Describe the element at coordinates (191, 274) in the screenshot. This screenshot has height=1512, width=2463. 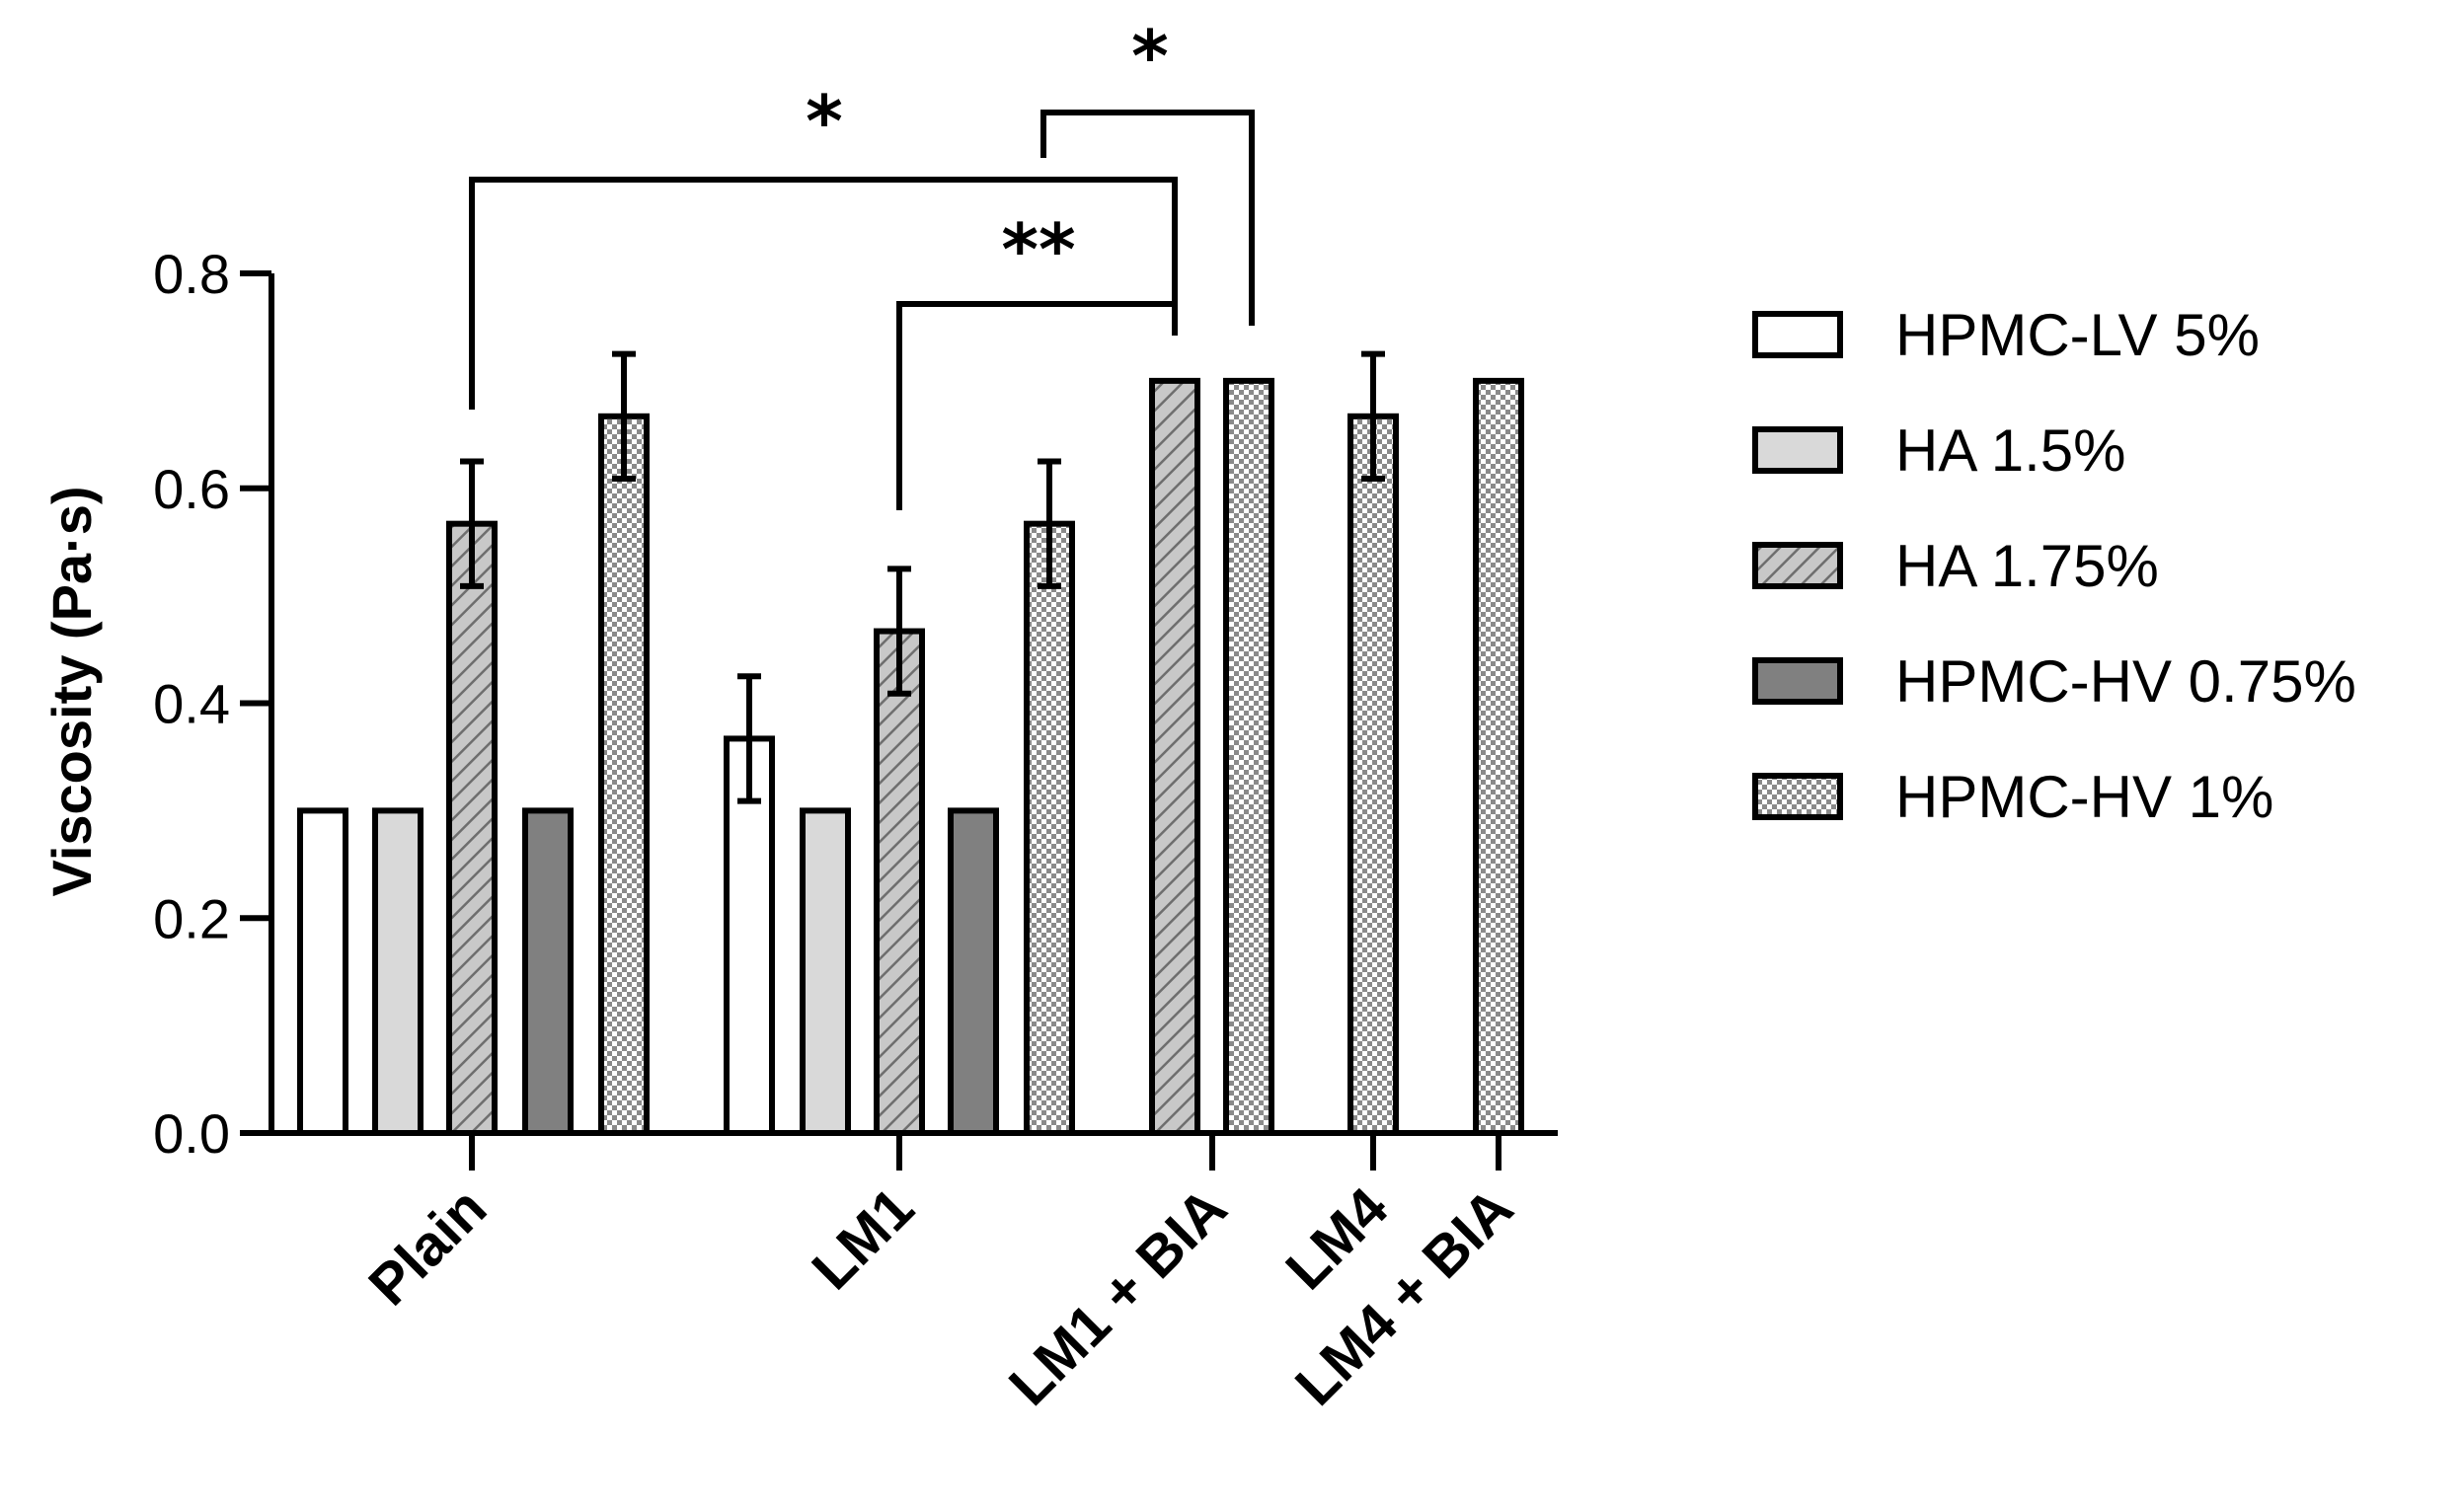
I see `y-tick-label: 0.8` at that location.